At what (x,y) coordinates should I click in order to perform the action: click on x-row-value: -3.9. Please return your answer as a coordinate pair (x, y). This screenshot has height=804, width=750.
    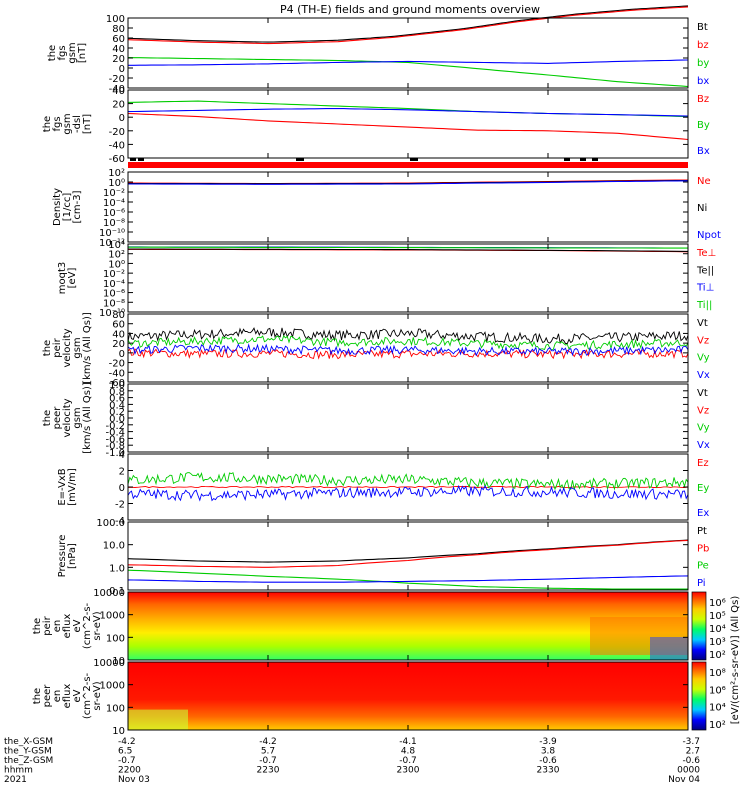
    Looking at the image, I should click on (548, 742).